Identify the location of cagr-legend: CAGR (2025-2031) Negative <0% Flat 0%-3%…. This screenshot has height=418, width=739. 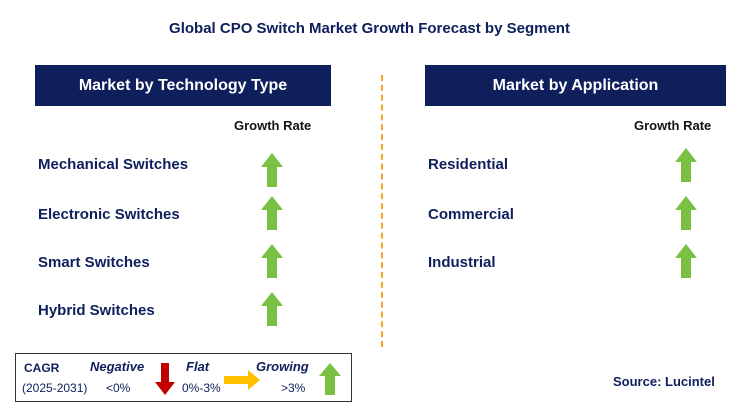
(183, 377).